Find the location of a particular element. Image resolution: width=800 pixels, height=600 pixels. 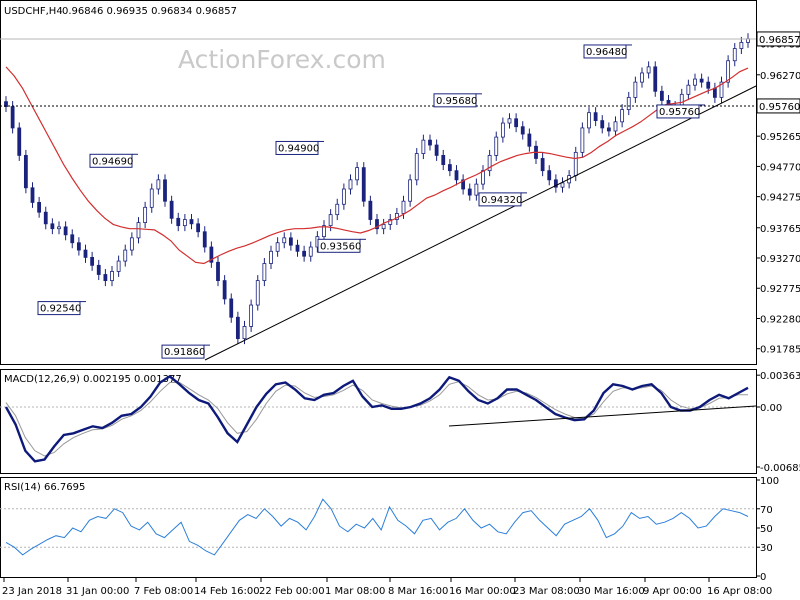

x-tick-label: 1 Mar 08:00 is located at coordinates (355, 591).